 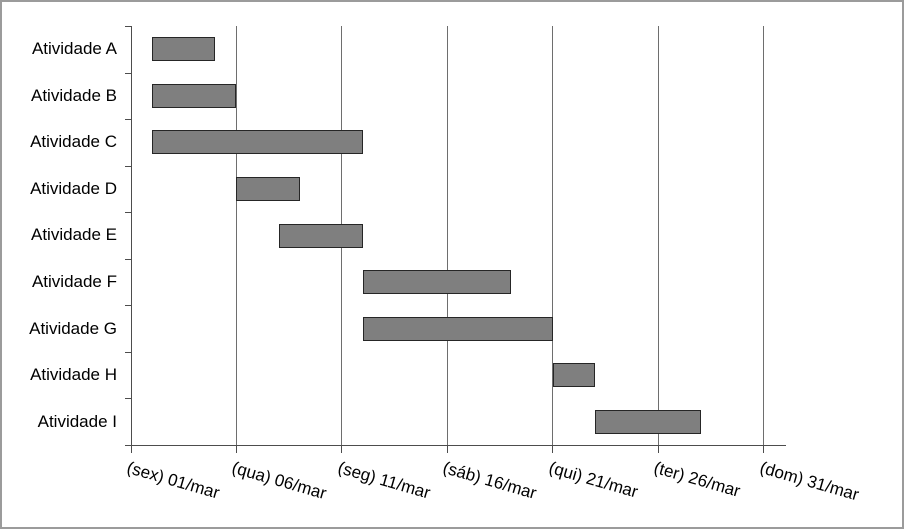 I want to click on y-axis-line, so click(x=131, y=235).